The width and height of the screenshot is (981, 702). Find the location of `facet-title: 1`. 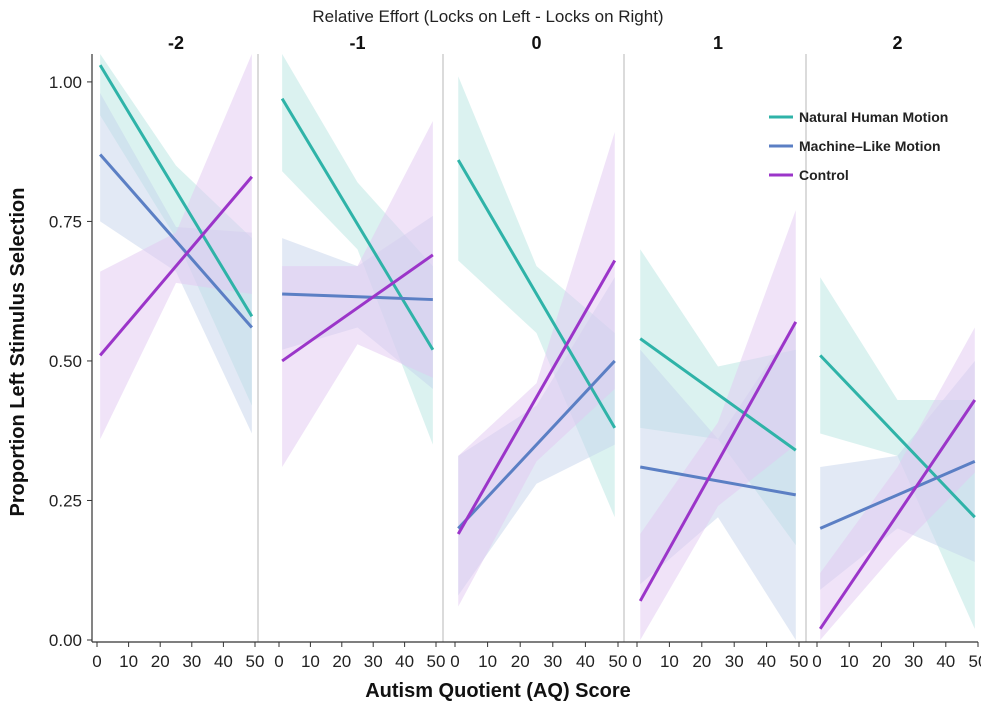

facet-title: 1 is located at coordinates (718, 43).